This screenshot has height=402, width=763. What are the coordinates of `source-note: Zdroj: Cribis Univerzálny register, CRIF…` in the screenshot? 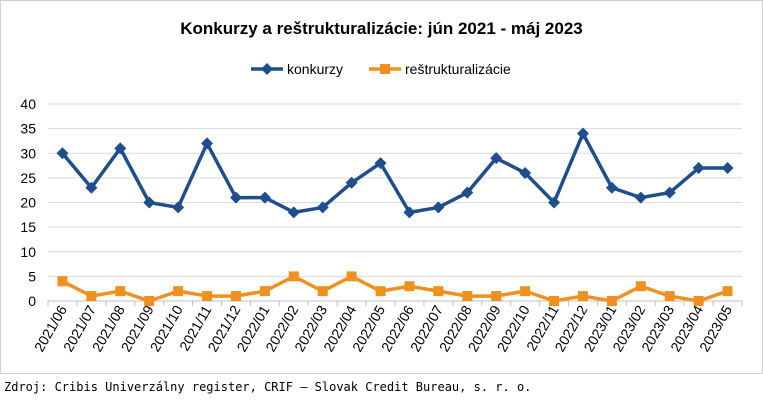 It's located at (268, 387).